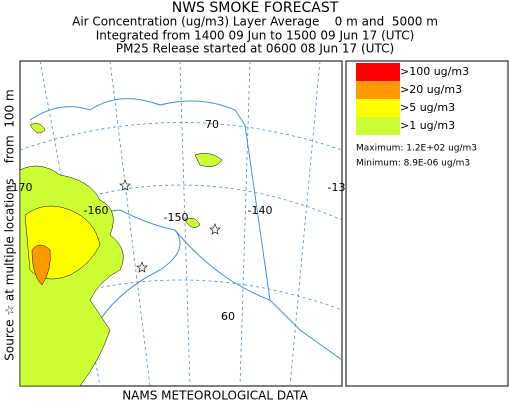 The height and width of the screenshot is (401, 509). What do you see at coordinates (212, 124) in the screenshot?
I see `grid-label: 70` at bounding box center [212, 124].